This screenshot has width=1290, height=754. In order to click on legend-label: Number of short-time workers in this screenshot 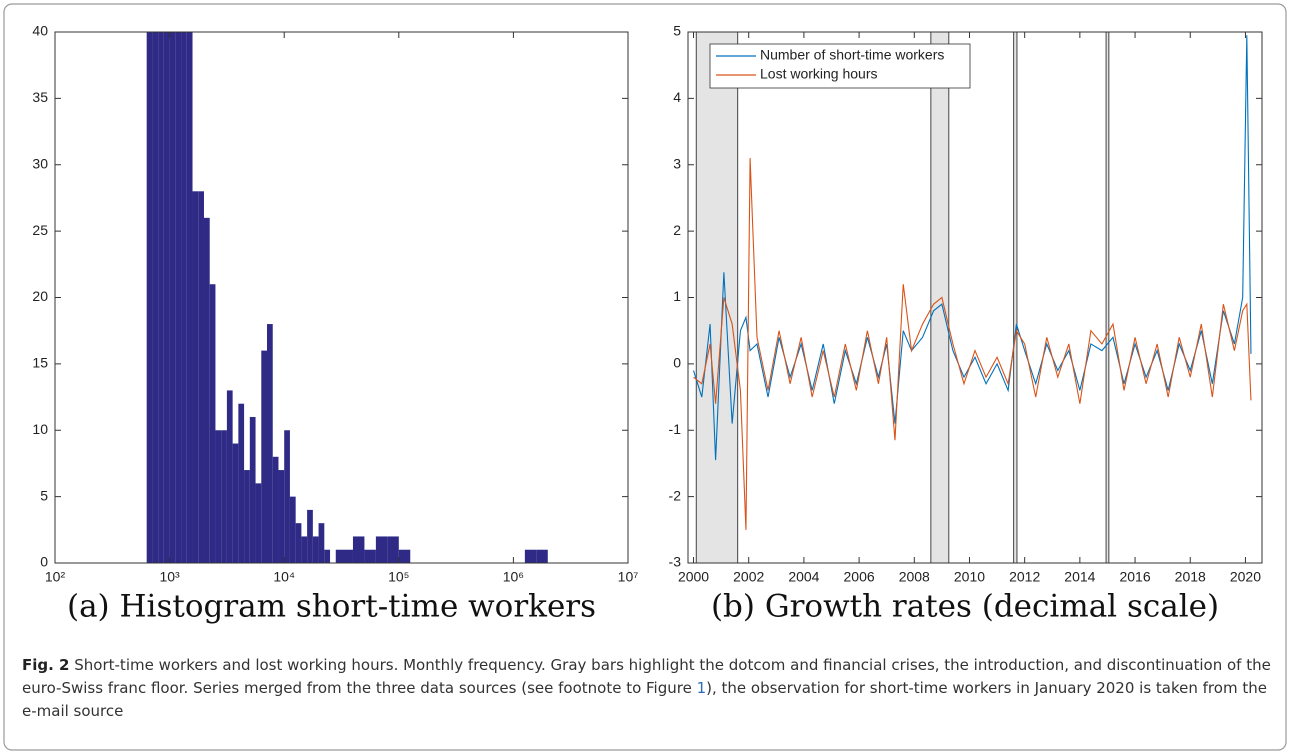, I will do `click(852, 55)`.